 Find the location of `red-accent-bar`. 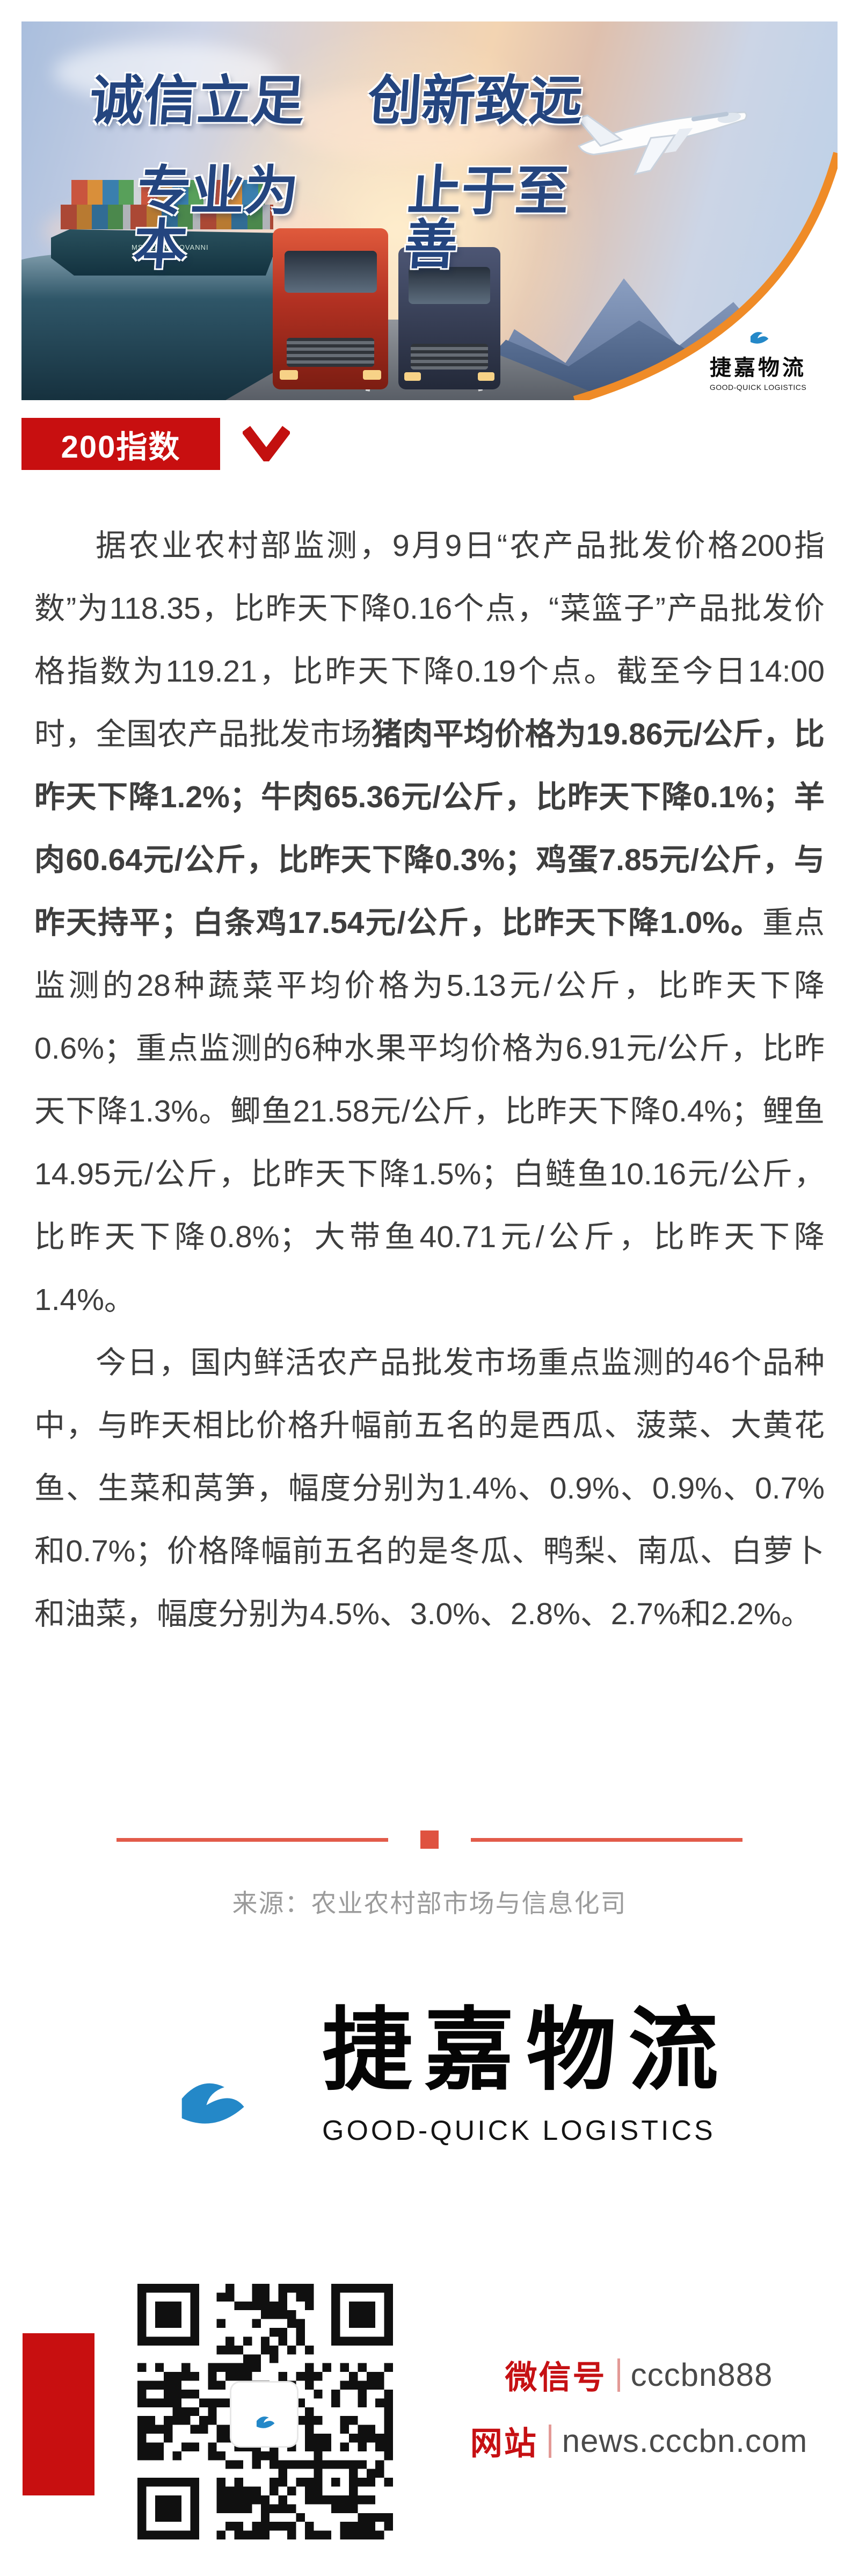

red-accent-bar is located at coordinates (58, 2414).